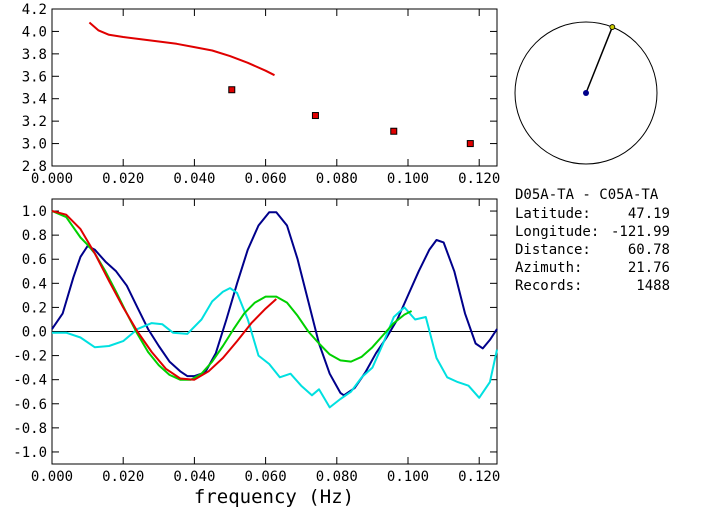 This screenshot has width=703, height=519. I want to click on top-x-tick-label: 0.100, so click(408, 179).